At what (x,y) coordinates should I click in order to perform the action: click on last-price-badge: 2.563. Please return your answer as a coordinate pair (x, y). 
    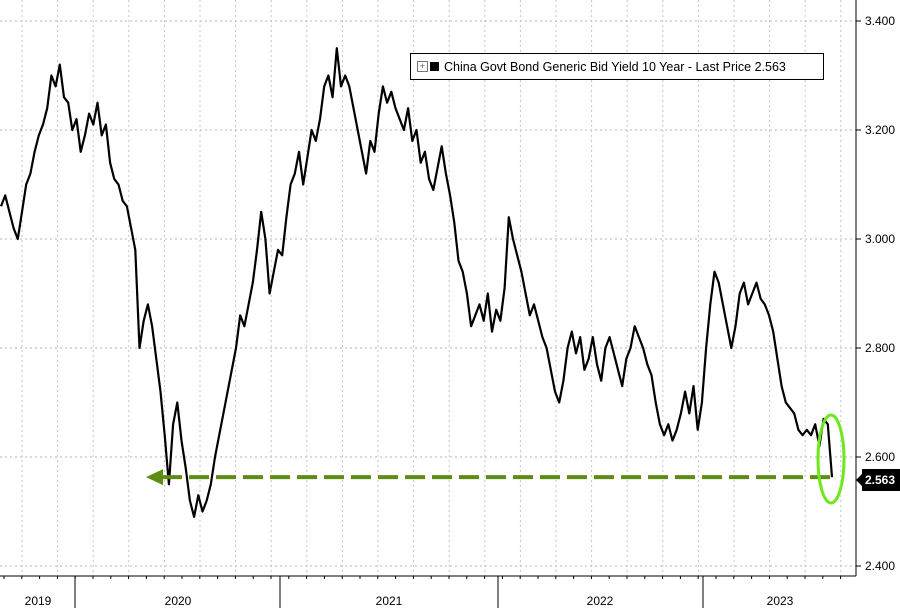
    Looking at the image, I should click on (878, 480).